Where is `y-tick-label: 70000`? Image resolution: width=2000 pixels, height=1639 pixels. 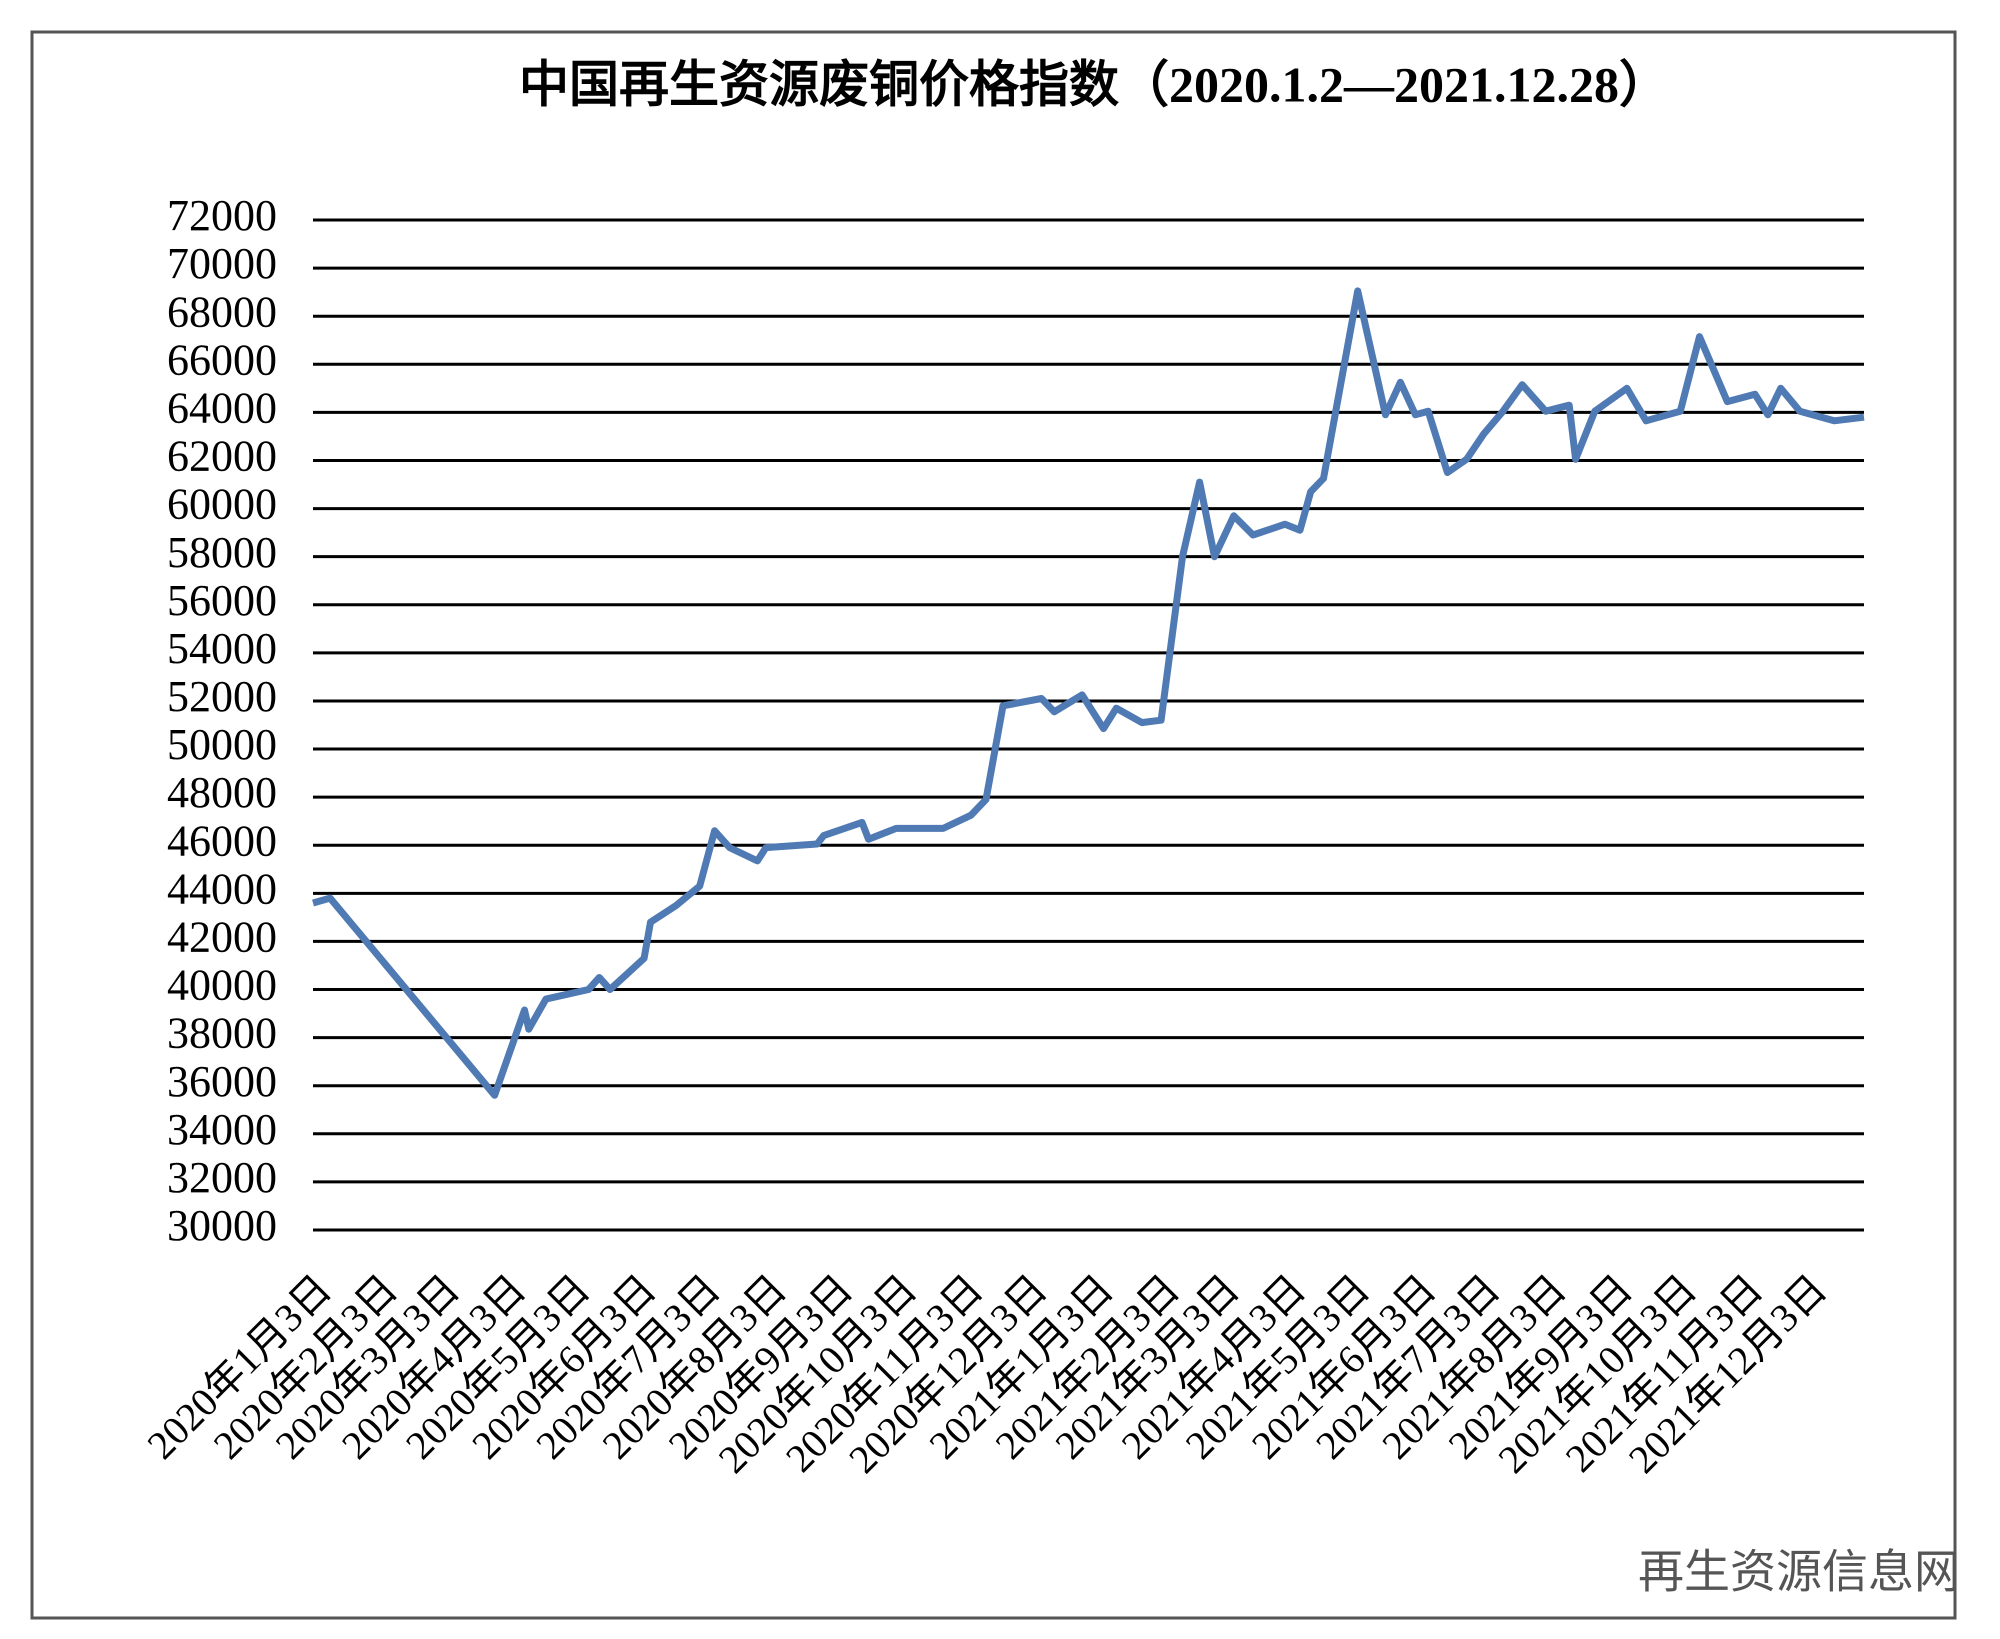
y-tick-label: 70000 is located at coordinates (222, 263).